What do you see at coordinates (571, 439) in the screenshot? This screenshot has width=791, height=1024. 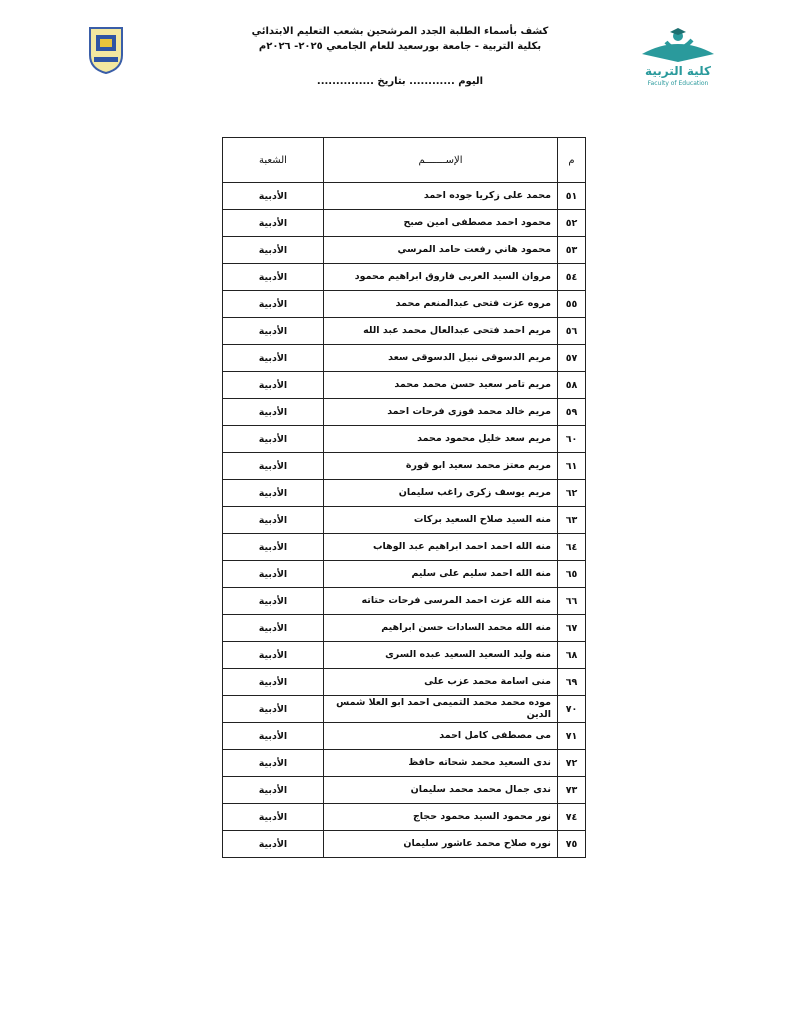 I see `row-number: ٦٠` at bounding box center [571, 439].